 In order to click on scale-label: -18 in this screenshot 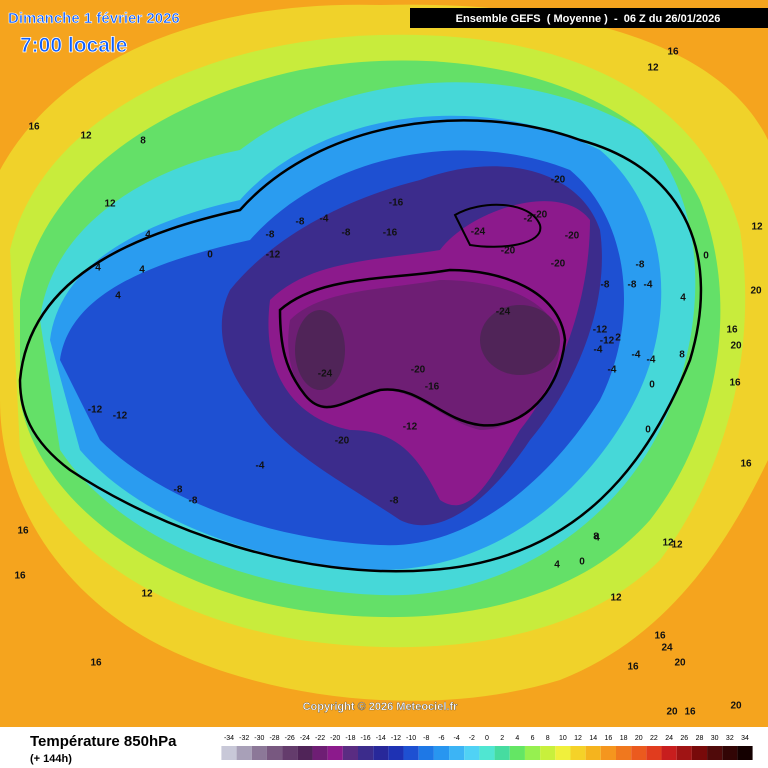, I will do `click(350, 738)`.